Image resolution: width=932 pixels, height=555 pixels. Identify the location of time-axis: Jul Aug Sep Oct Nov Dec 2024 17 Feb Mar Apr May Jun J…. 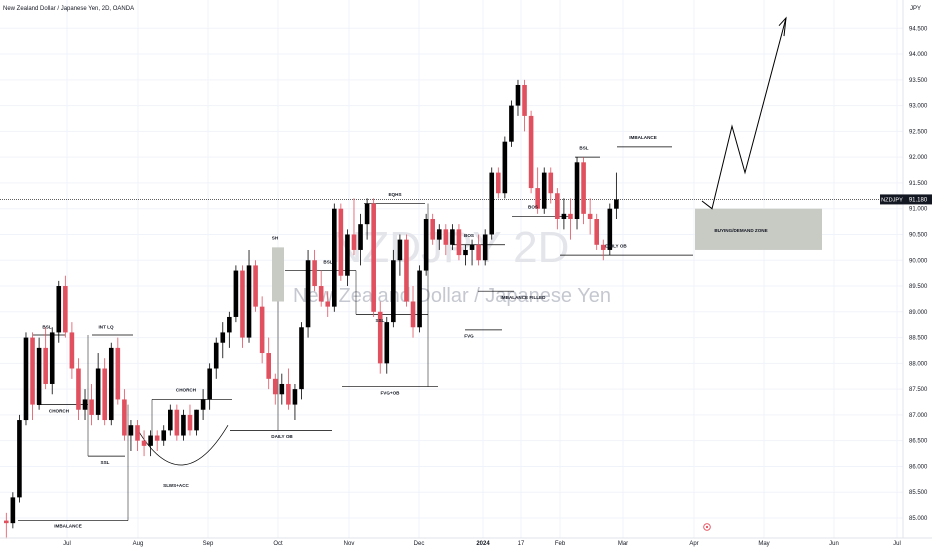
(466, 535).